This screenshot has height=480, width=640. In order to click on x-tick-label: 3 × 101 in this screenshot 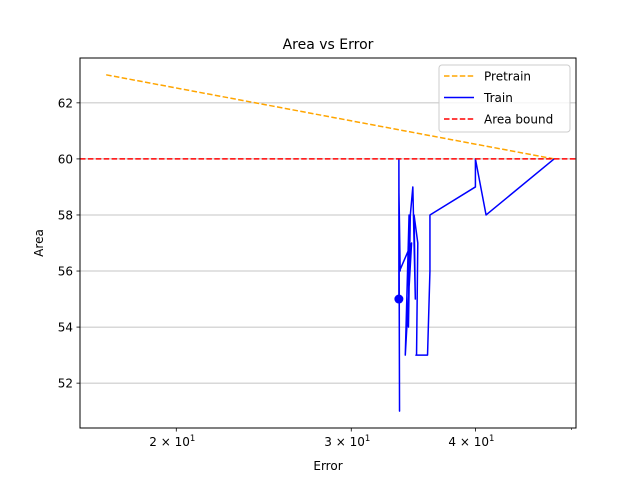, I will do `click(347, 441)`.